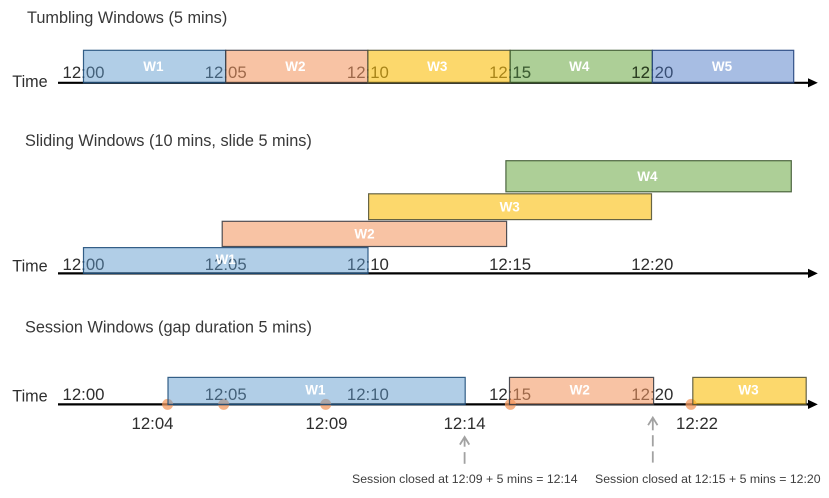 Image resolution: width=829 pixels, height=498 pixels. I want to click on svg-text: W5, so click(722, 66).